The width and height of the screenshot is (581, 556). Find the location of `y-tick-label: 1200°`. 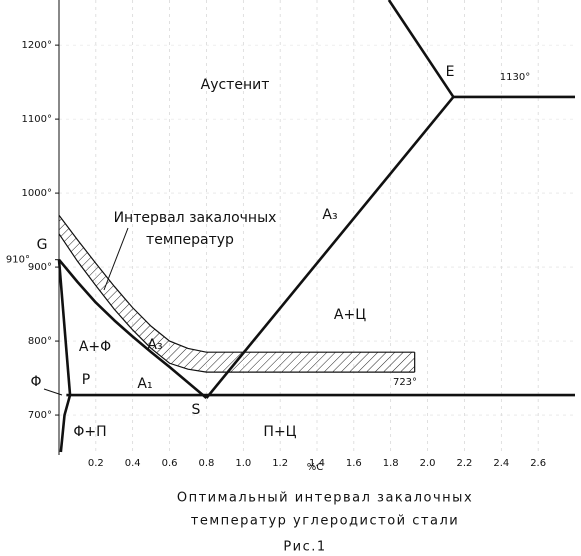

y-tick-label: 1200° is located at coordinates (37, 45).